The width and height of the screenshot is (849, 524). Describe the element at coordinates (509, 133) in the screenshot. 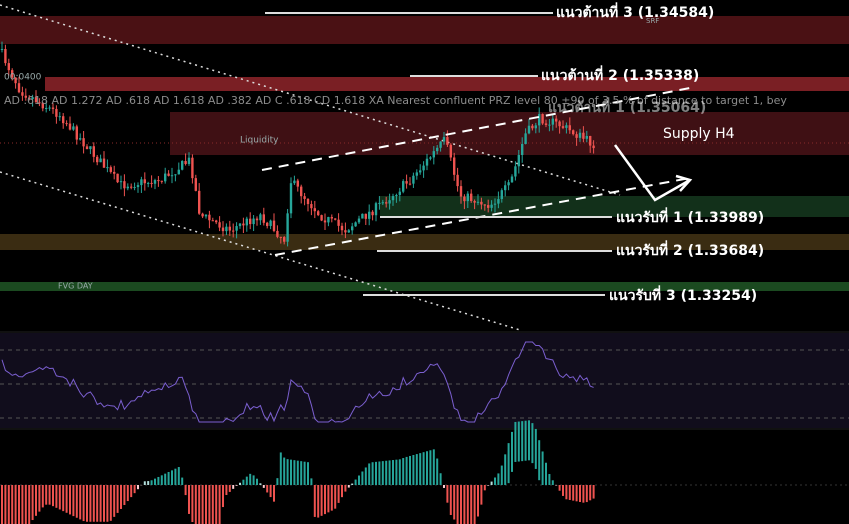

I see `zone-supply` at that location.